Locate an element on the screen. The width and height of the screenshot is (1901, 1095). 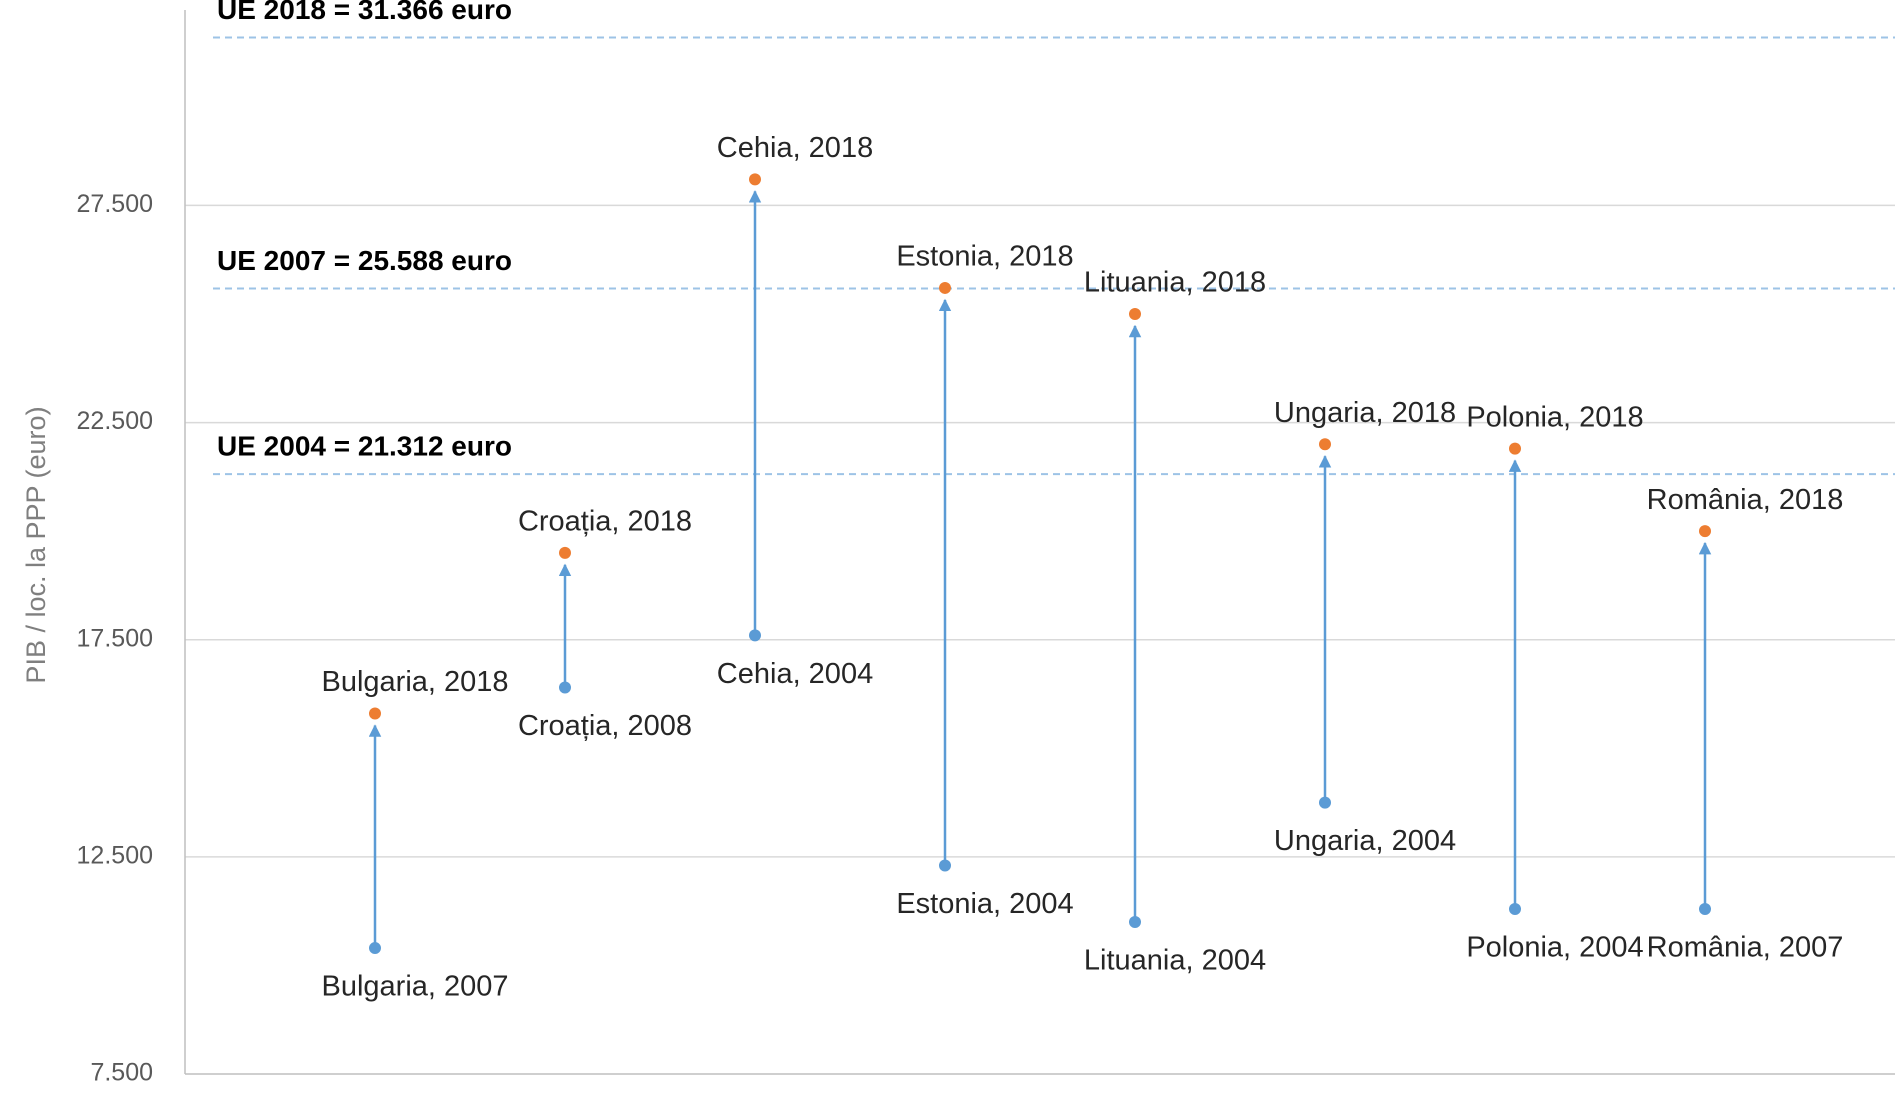
start-label: Cehia, 2004 is located at coordinates (795, 674).